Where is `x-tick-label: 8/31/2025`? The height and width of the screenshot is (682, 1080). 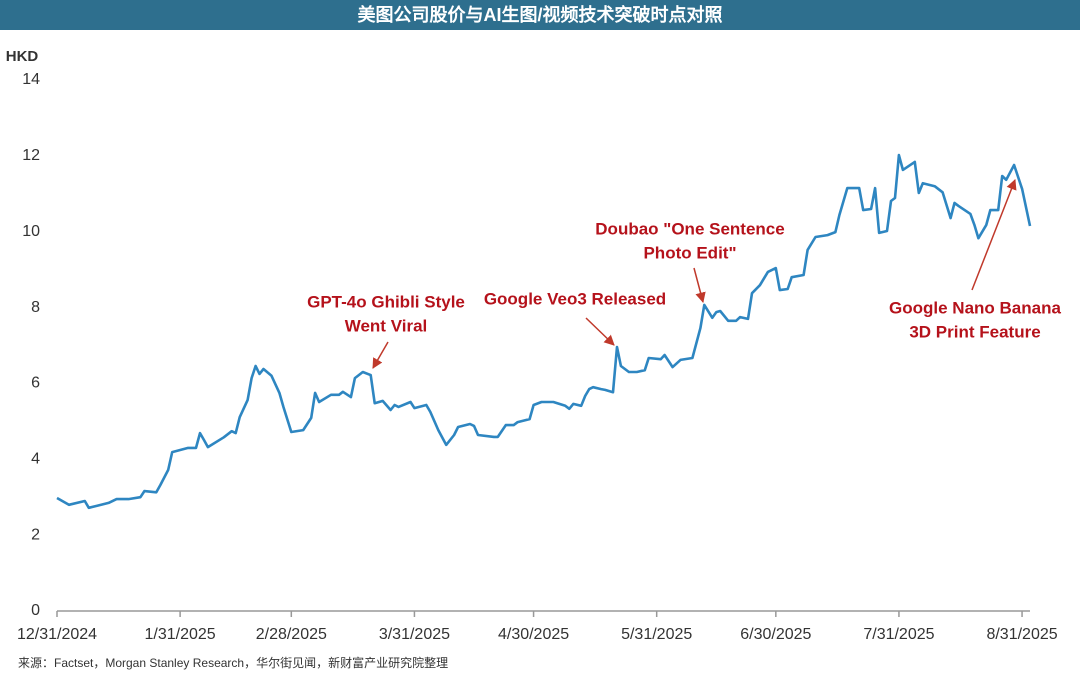 x-tick-label: 8/31/2025 is located at coordinates (1021, 634).